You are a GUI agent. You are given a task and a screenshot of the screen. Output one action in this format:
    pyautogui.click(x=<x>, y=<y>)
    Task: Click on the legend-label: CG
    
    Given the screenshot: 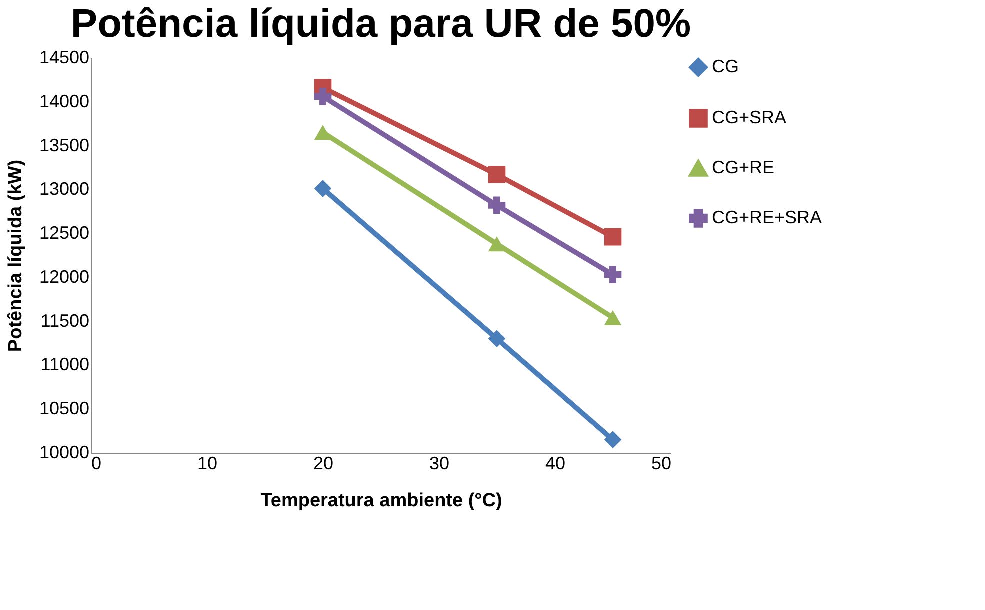 What is the action you would take?
    pyautogui.click(x=725, y=66)
    